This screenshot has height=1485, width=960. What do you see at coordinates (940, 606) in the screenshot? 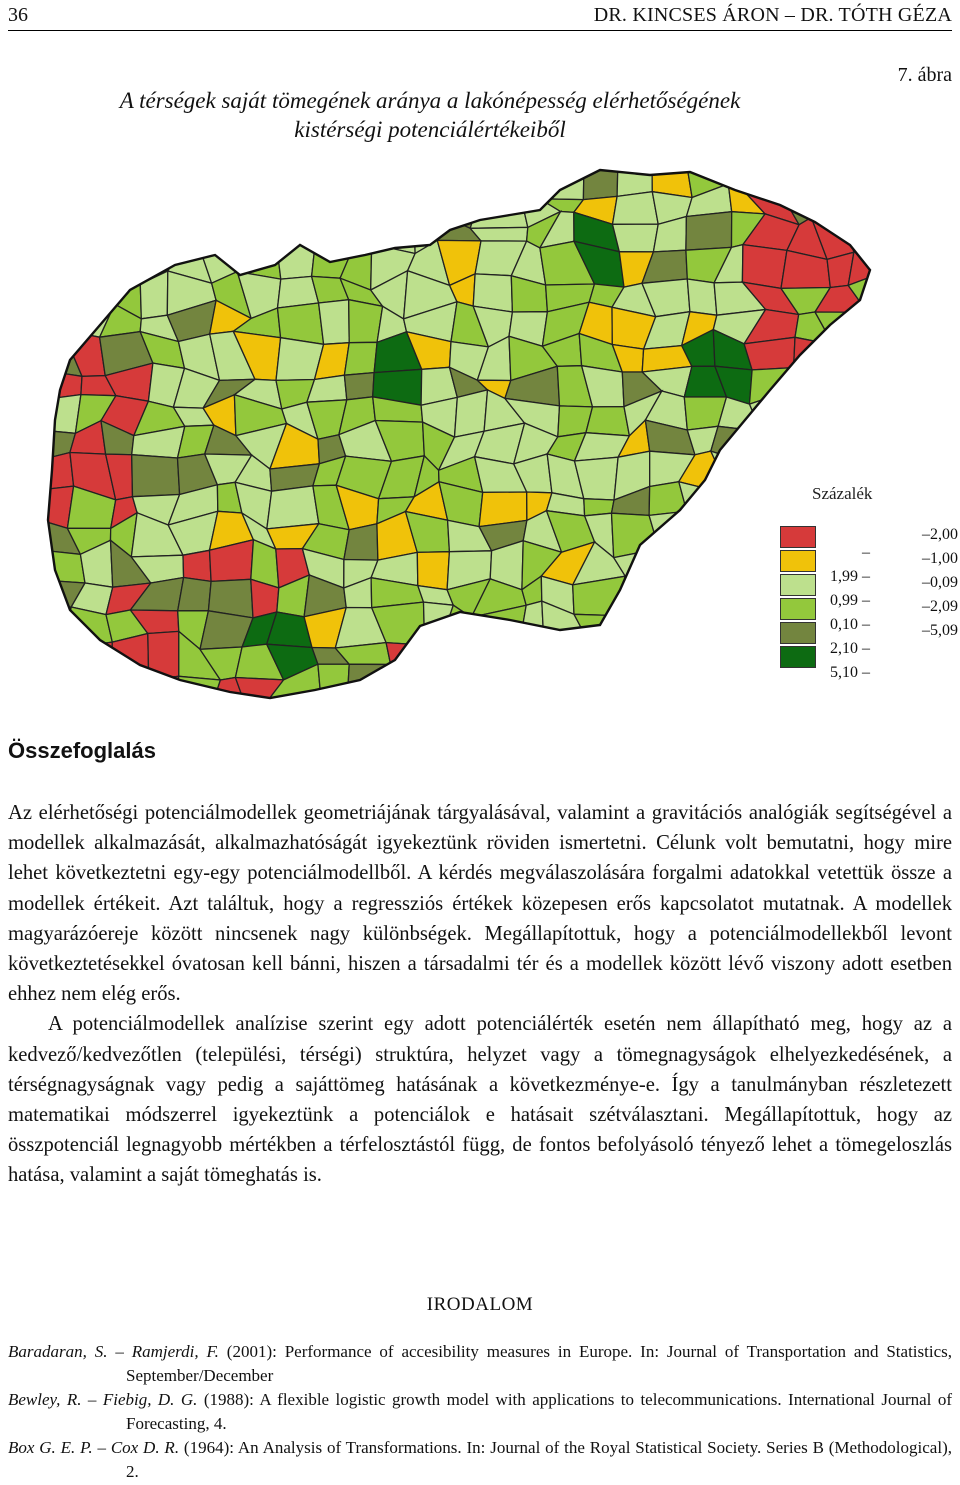
I see `legend-upper-bound: –2,09` at bounding box center [940, 606].